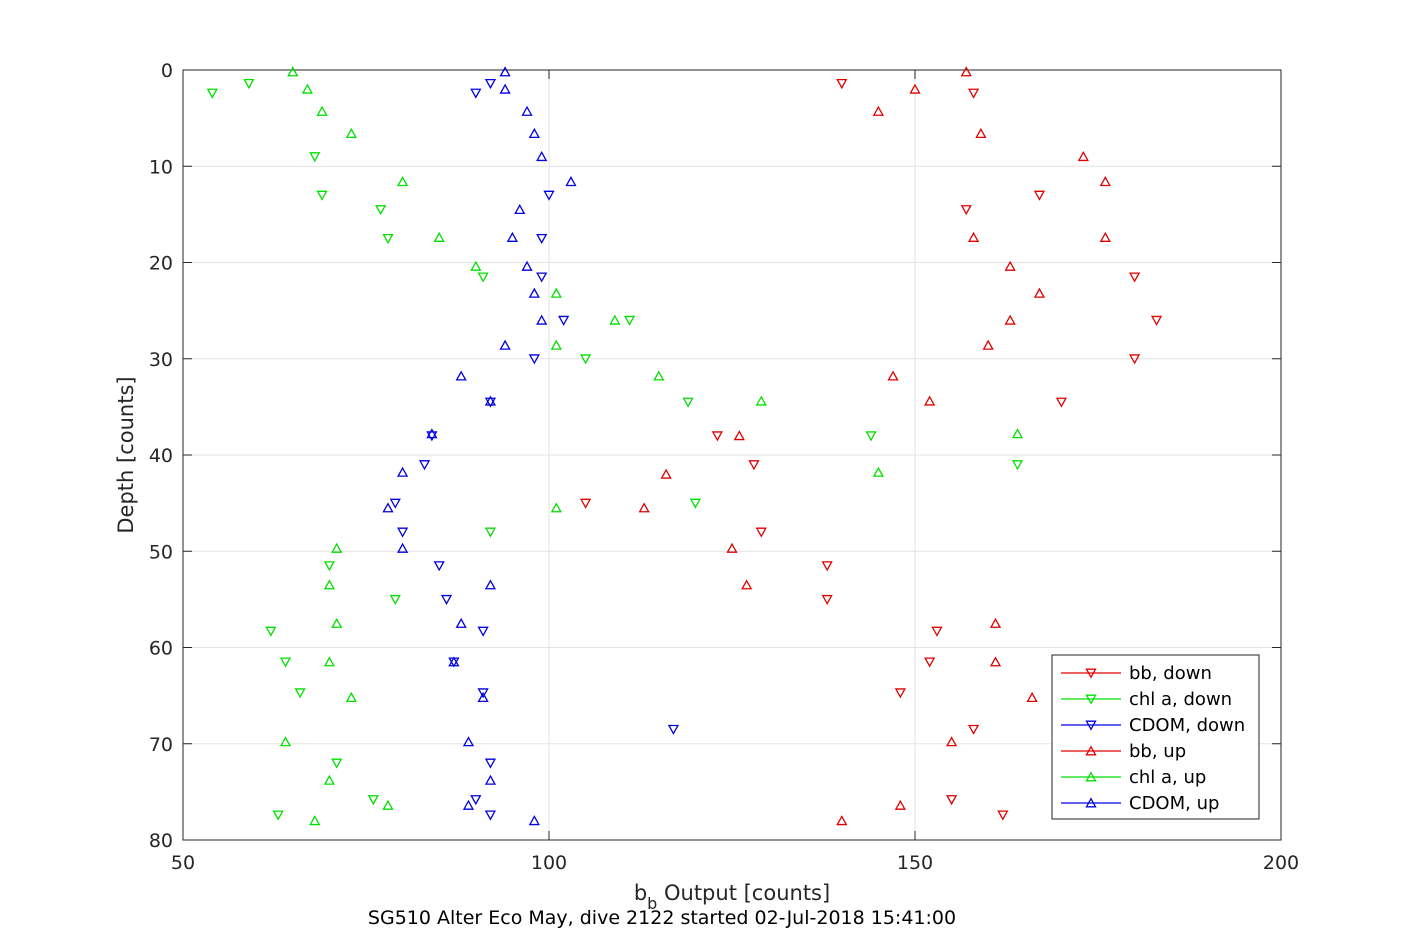 The width and height of the screenshot is (1417, 945). I want to click on y-tick-label: 40, so click(161, 456).